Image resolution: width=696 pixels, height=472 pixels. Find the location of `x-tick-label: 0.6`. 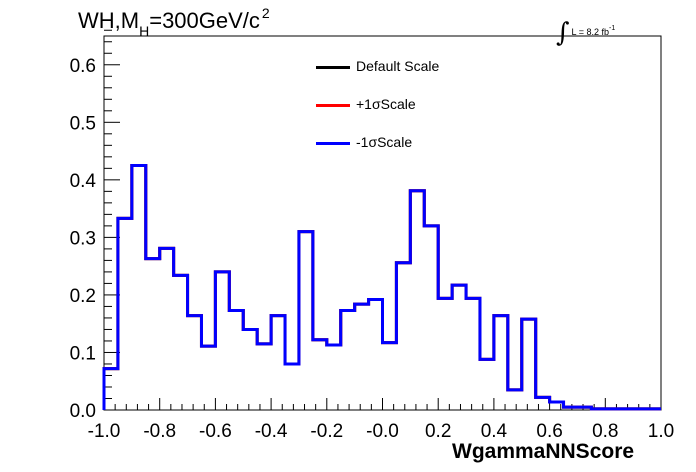

x-tick-label: 0.6 is located at coordinates (549, 431).